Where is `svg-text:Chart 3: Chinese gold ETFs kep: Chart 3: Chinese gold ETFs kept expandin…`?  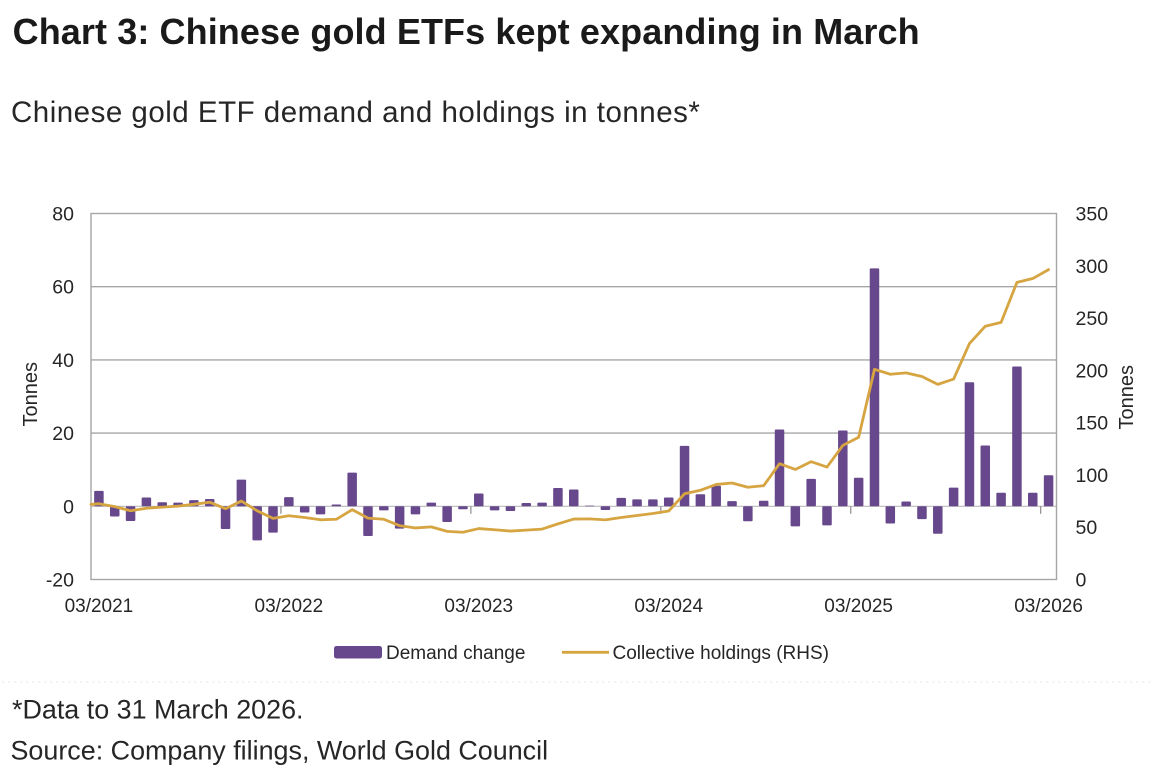
svg-text:Chart 3: Chinese gold ETFs kep: Chart 3: Chinese gold ETFs kept expandin… is located at coordinates (466, 31).